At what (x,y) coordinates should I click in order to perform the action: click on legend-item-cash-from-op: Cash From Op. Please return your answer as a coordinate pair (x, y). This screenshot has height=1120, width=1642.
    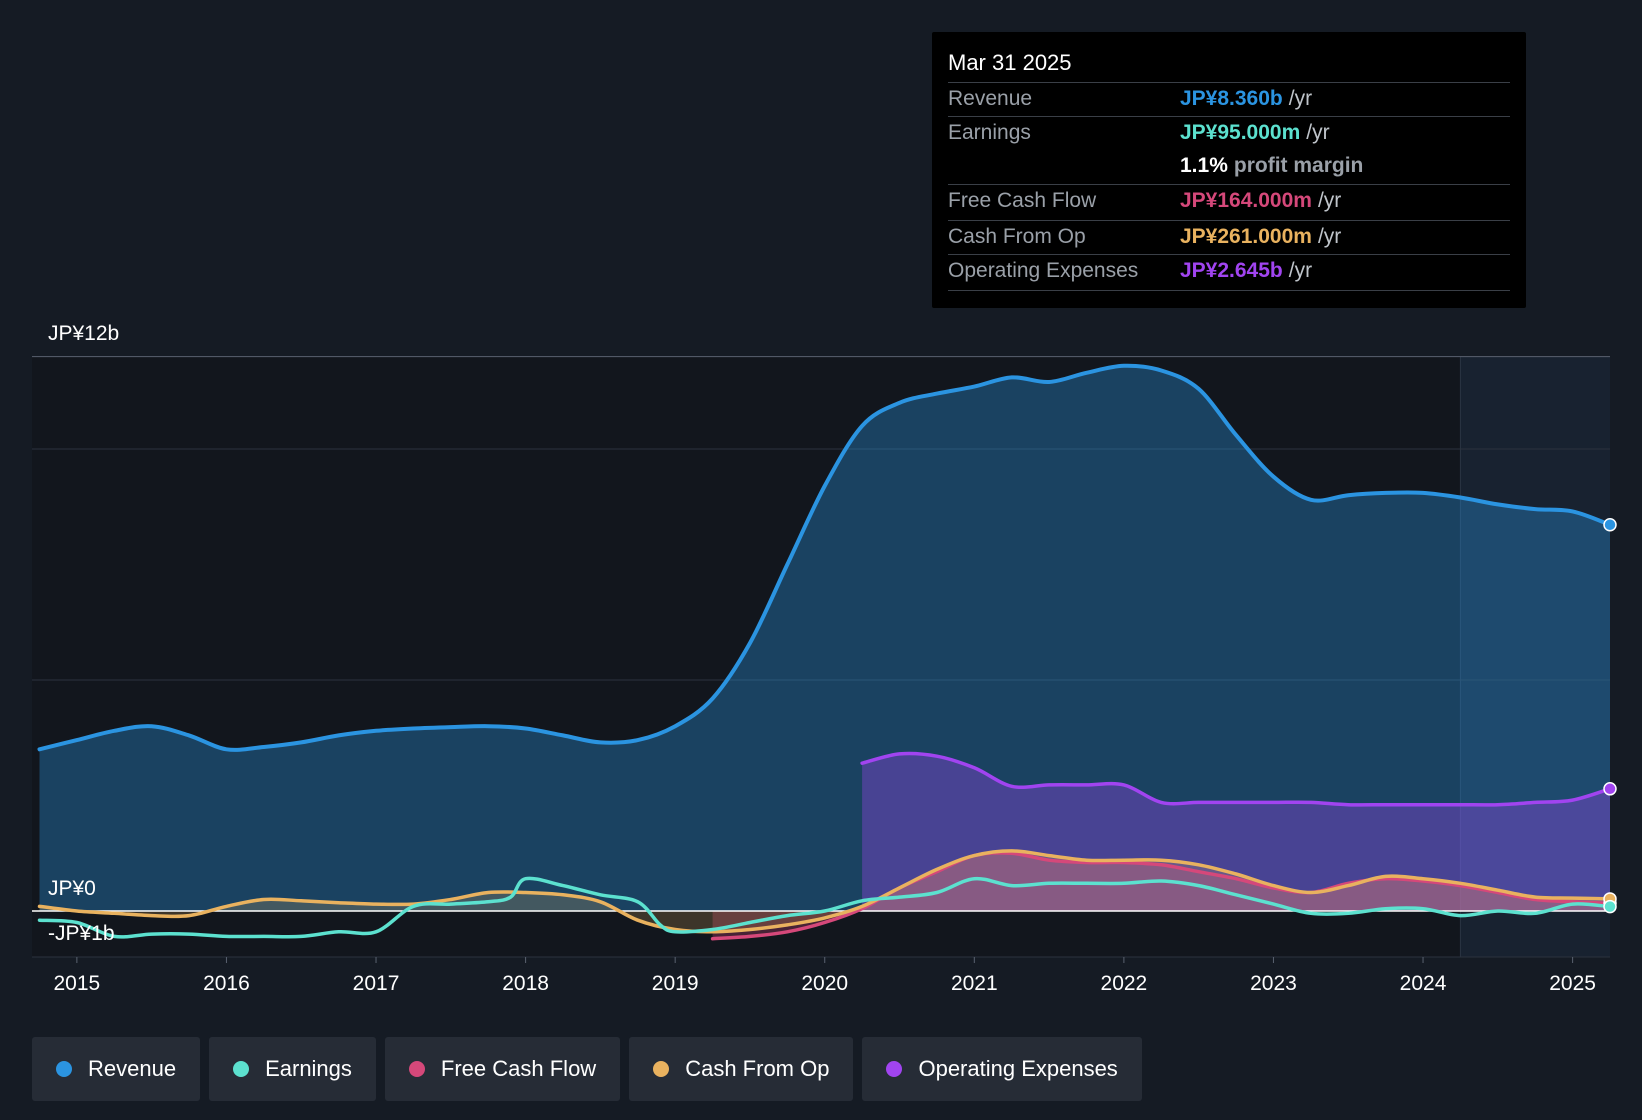
    Looking at the image, I should click on (741, 1069).